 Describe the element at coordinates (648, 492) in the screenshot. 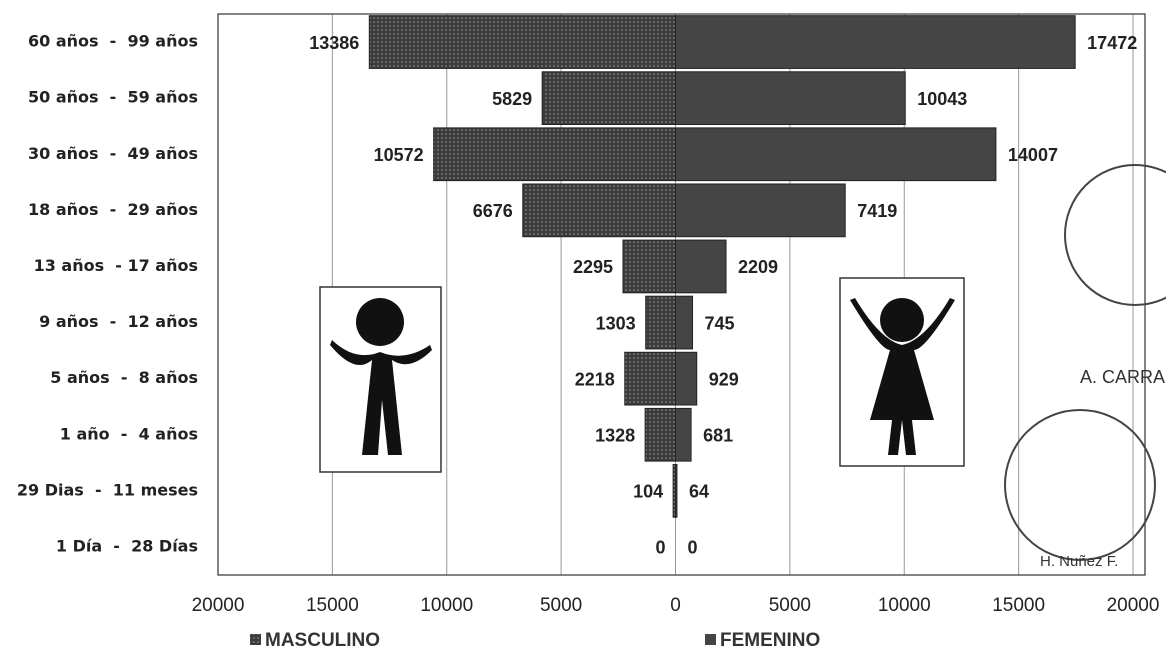

I see `value-label: 104` at that location.